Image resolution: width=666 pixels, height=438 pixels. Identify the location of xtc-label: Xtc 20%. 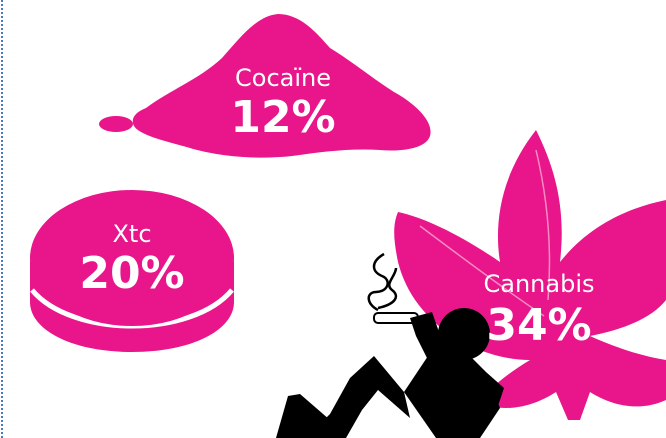
(132, 259).